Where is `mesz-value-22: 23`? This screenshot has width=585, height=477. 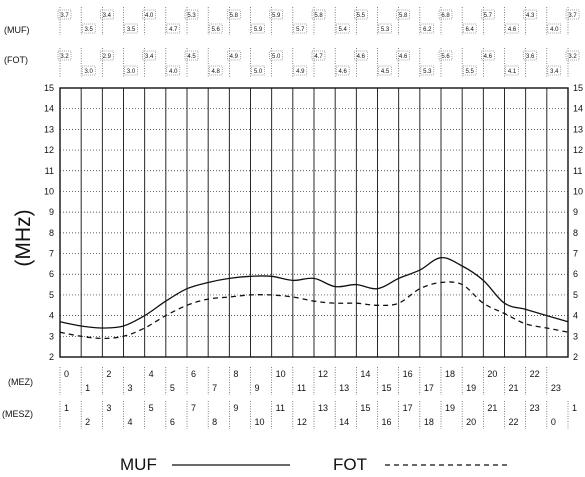 mesz-value-22: 23 is located at coordinates (535, 408).